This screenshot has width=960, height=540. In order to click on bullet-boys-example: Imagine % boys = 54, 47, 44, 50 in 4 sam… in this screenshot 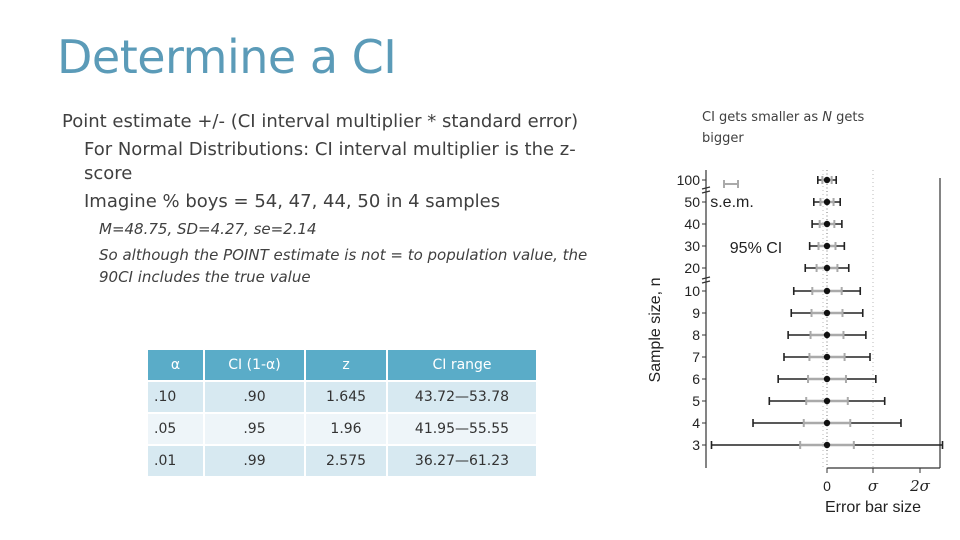, I will do `click(292, 201)`.